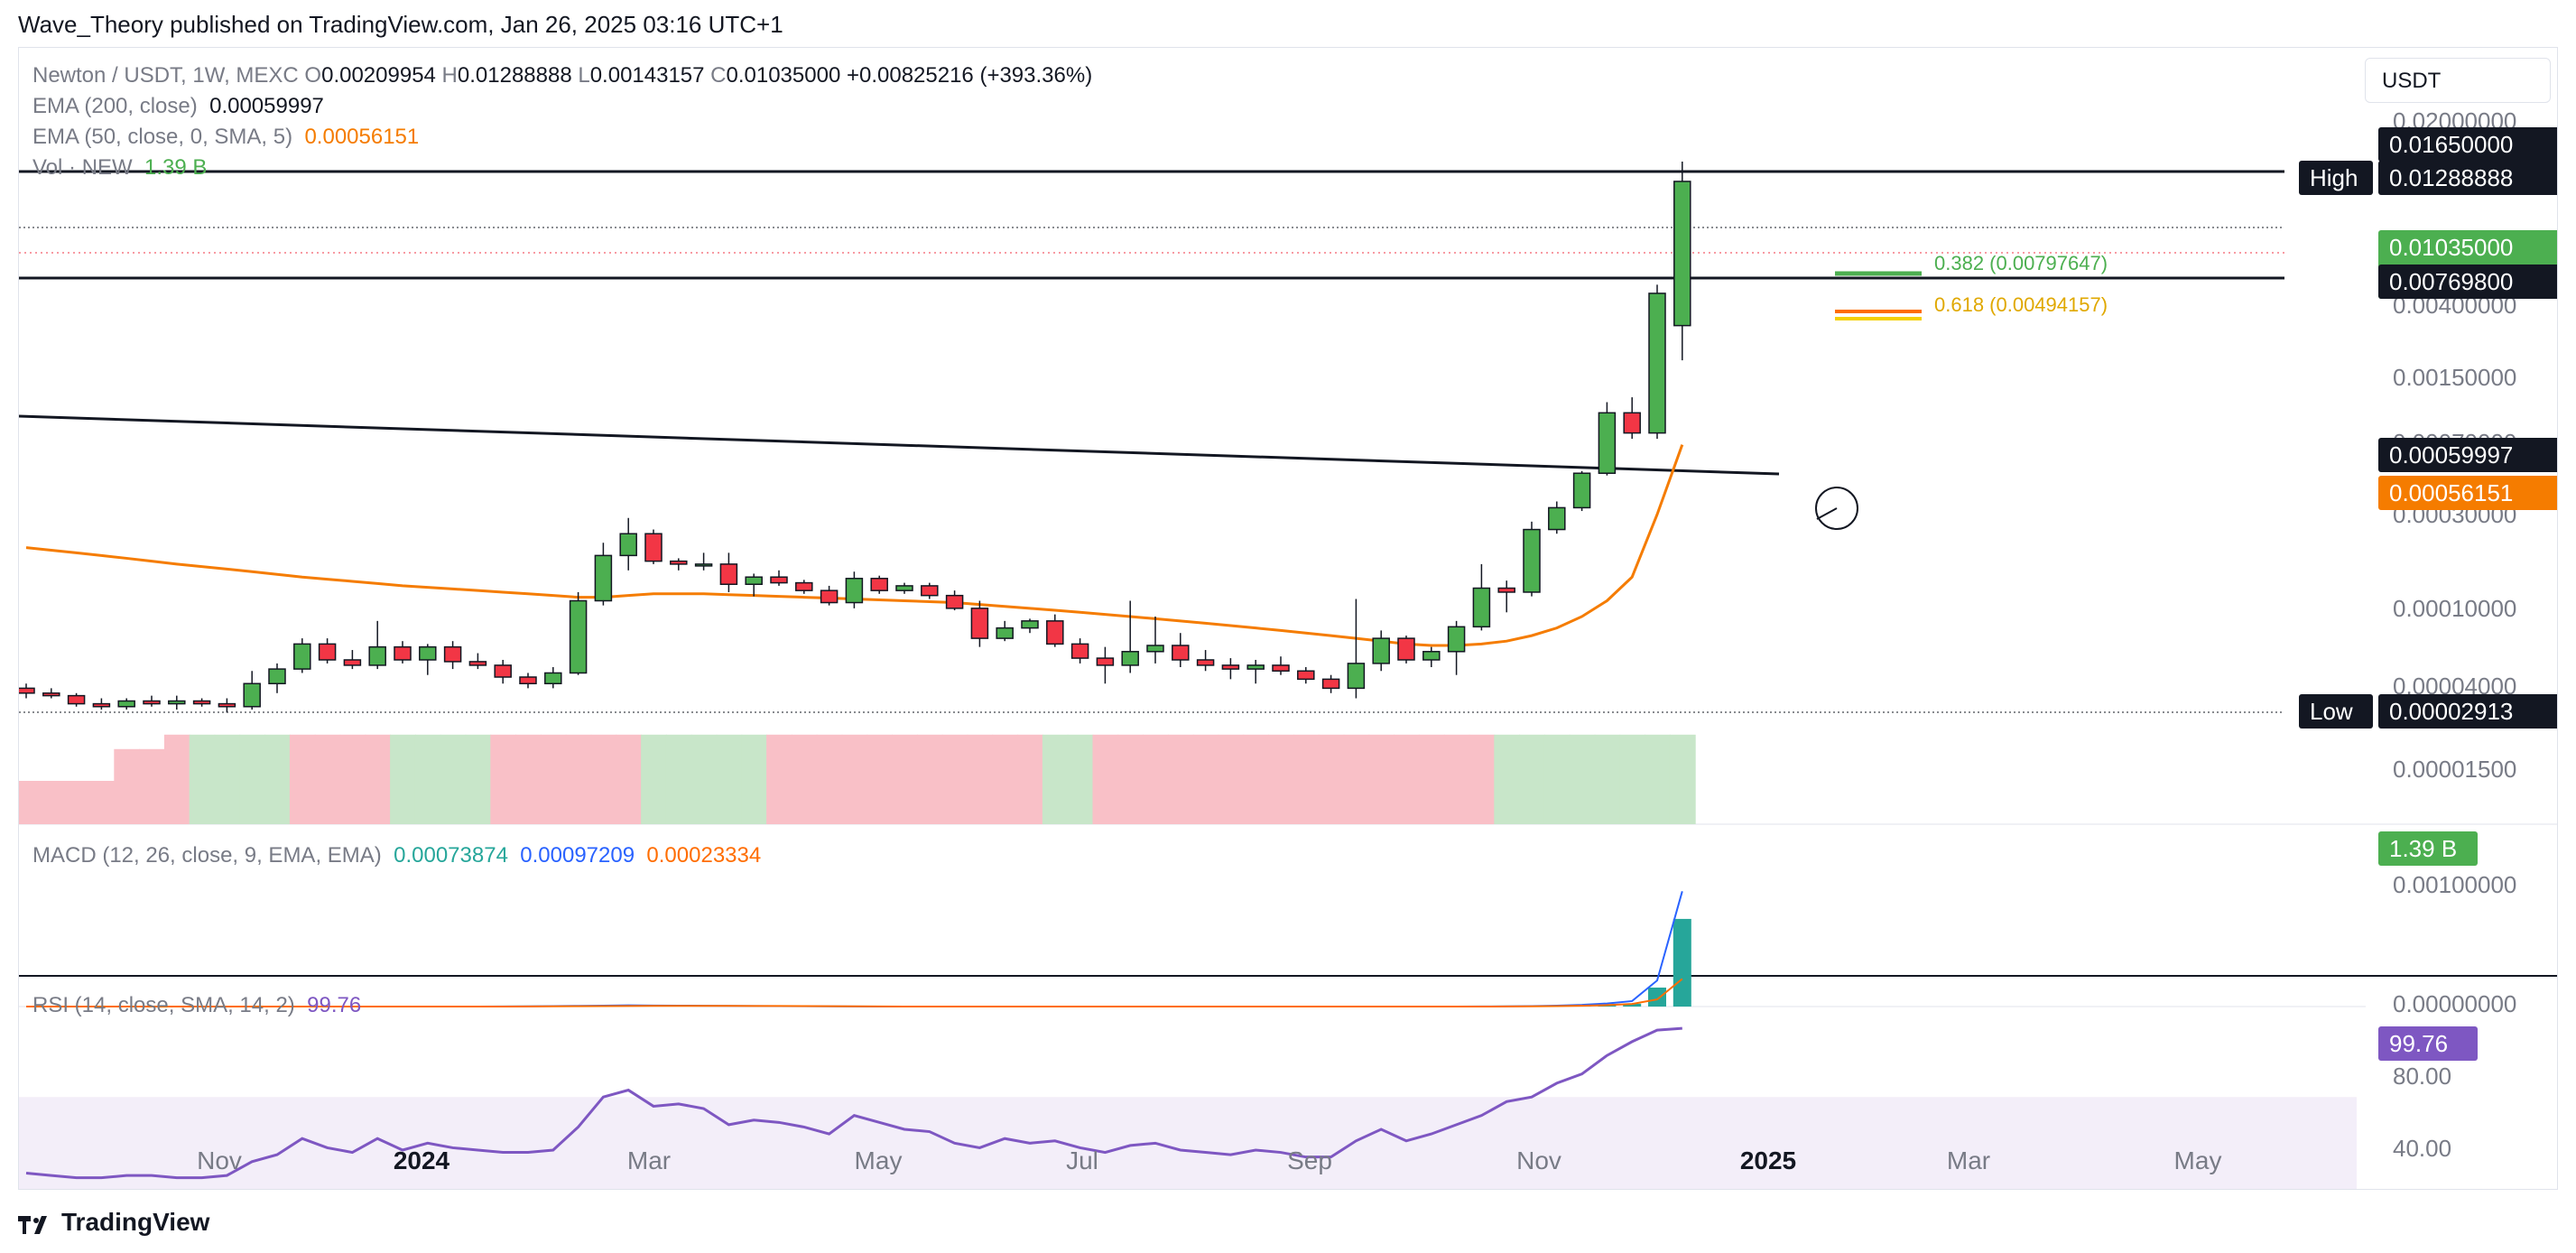 This screenshot has height=1253, width=2576. Describe the element at coordinates (2455, 377) in the screenshot. I see `y-tick-label: 0.00150000` at that location.